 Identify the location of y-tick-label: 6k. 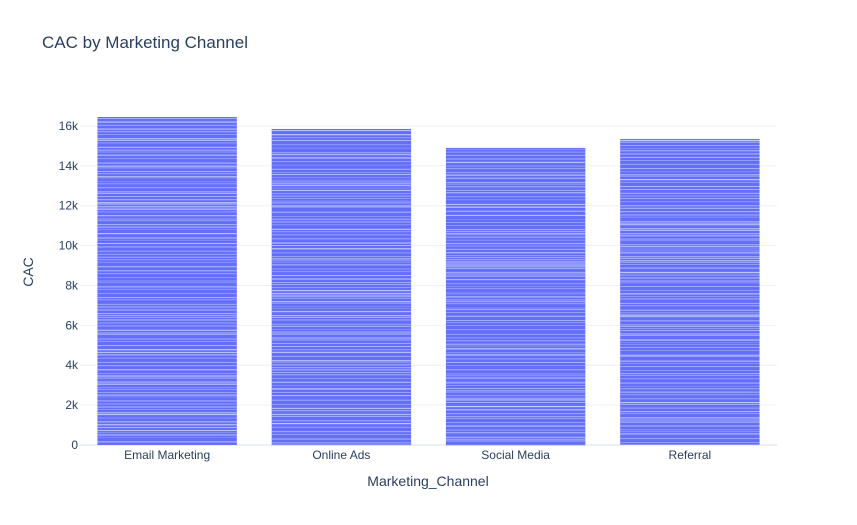
(72, 325).